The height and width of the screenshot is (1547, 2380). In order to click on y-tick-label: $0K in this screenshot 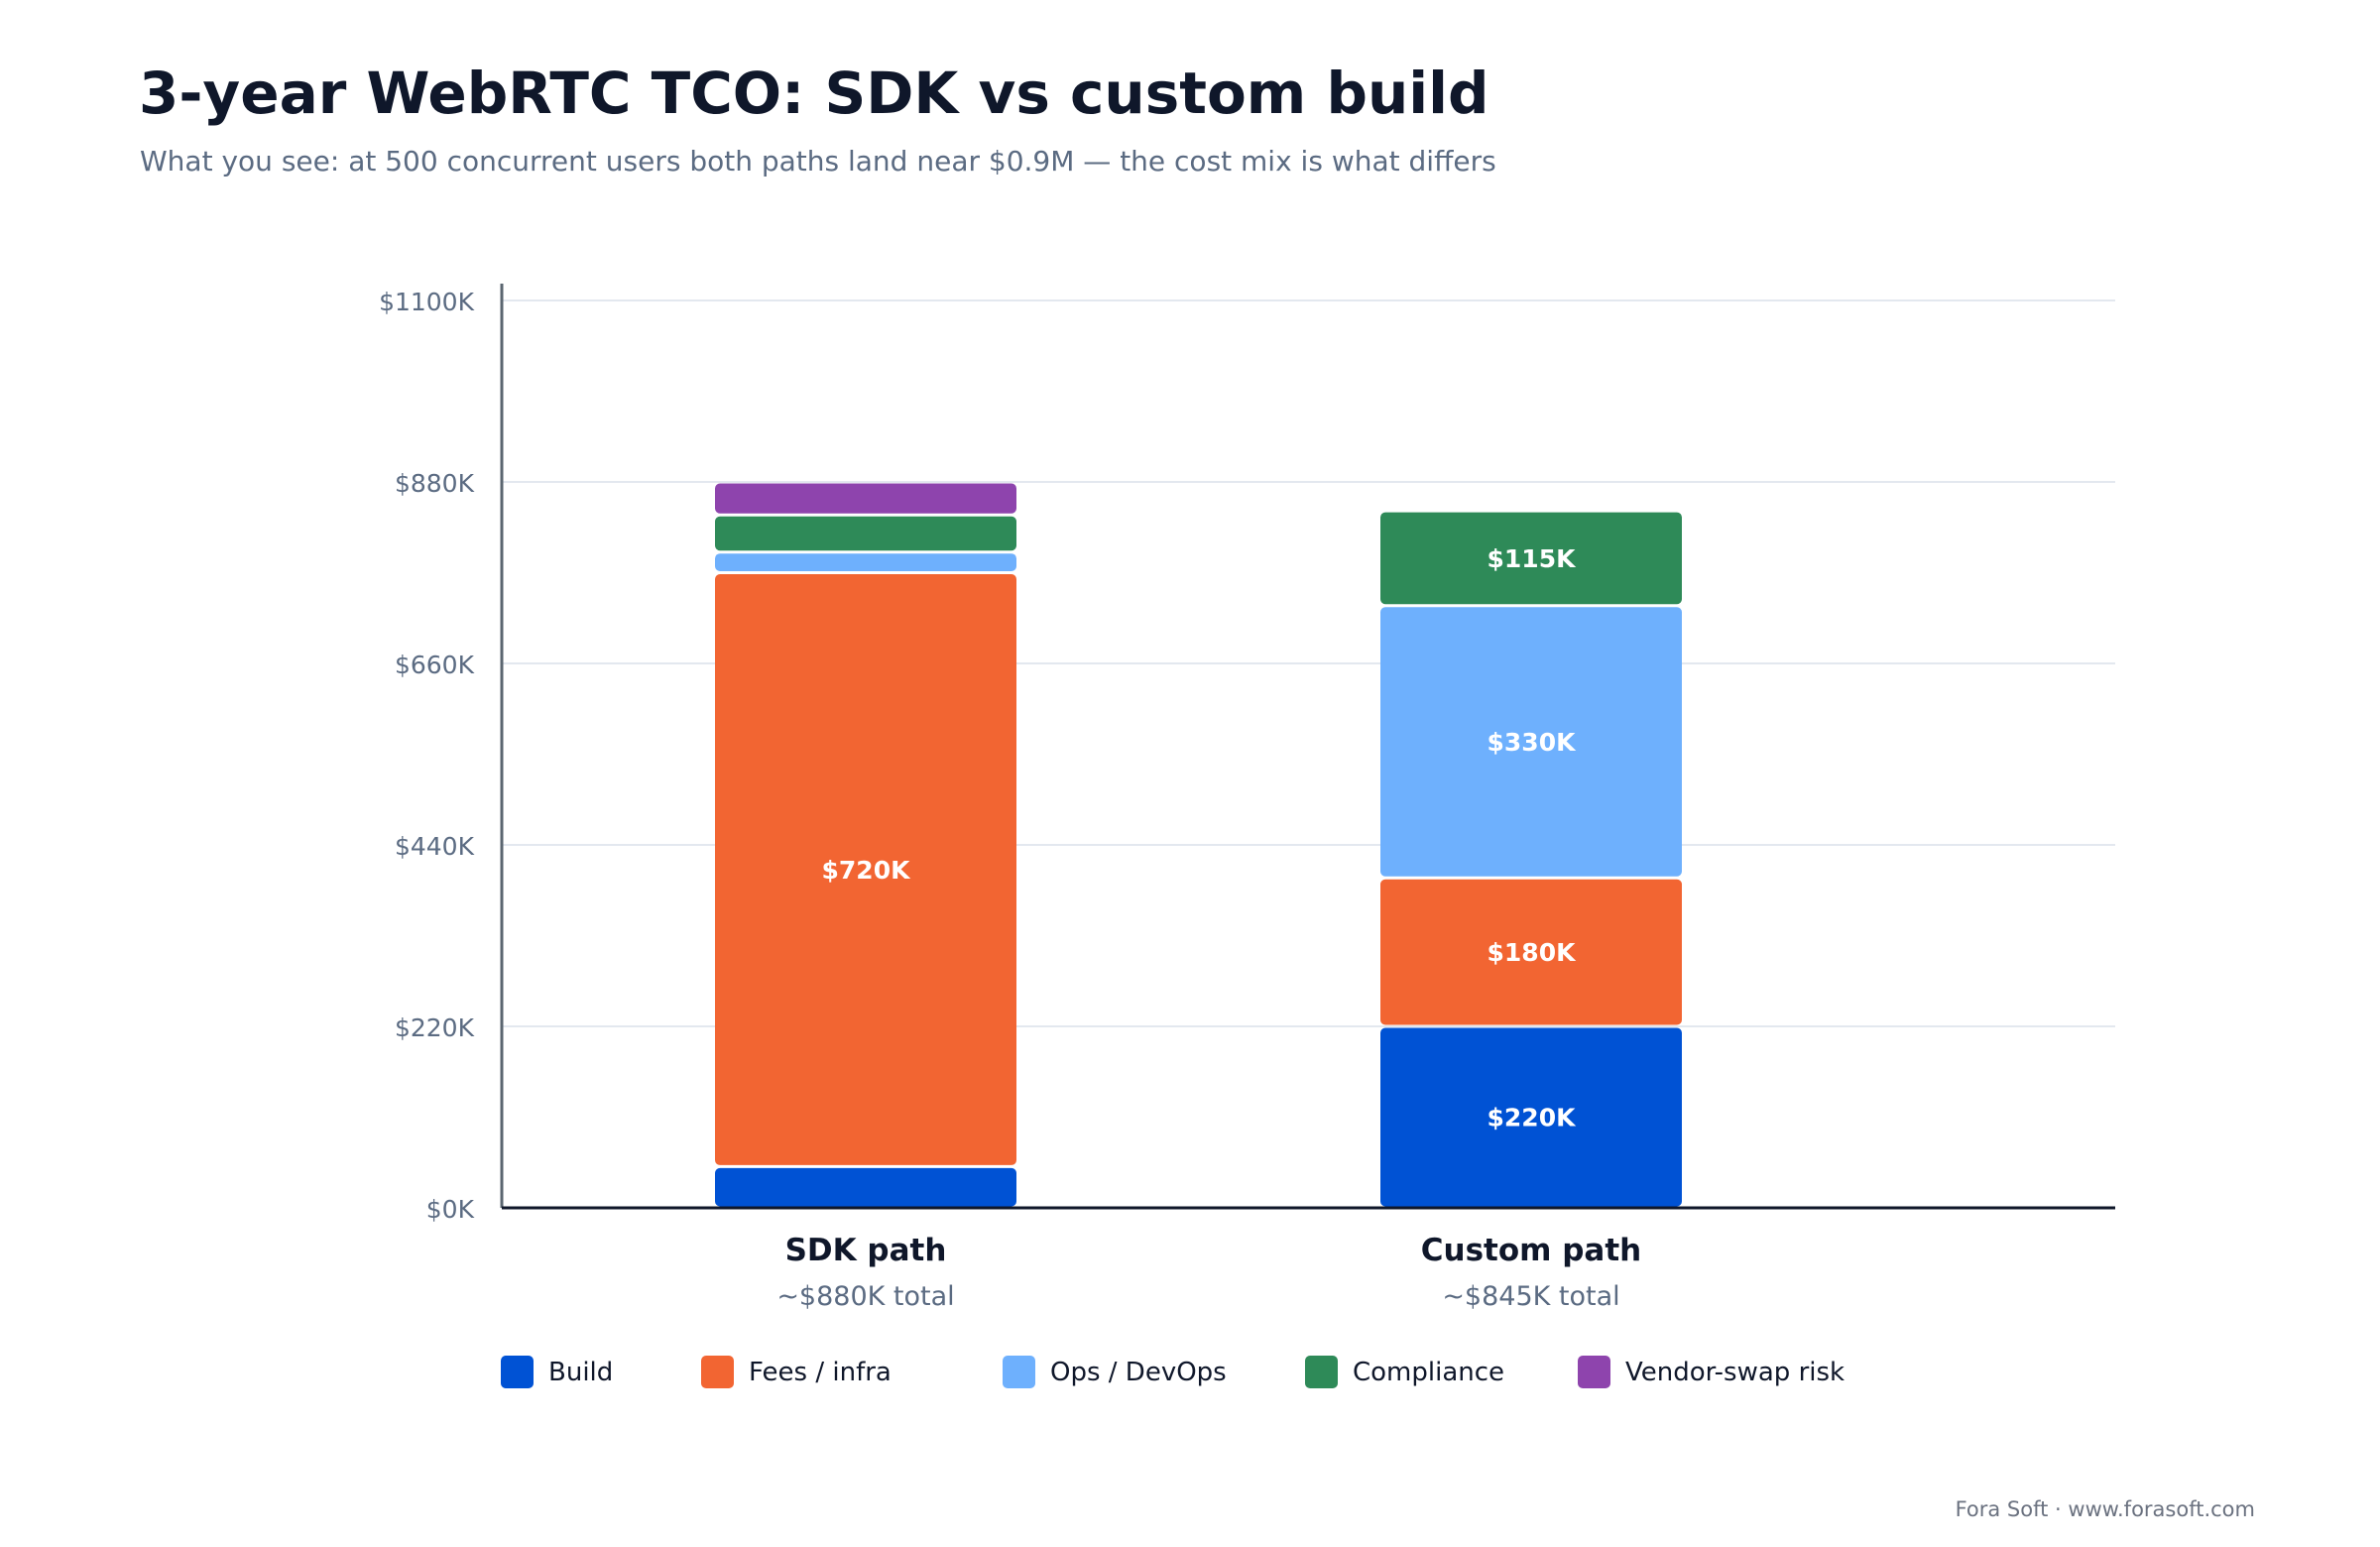, I will do `click(450, 1209)`.